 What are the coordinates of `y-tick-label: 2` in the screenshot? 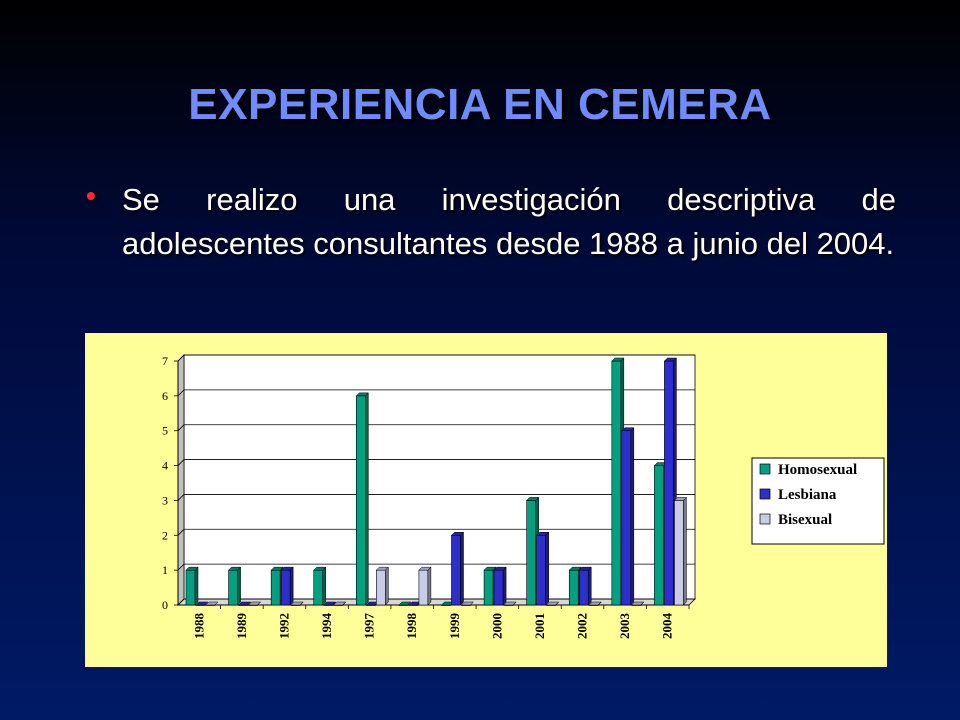 It's located at (165, 535).